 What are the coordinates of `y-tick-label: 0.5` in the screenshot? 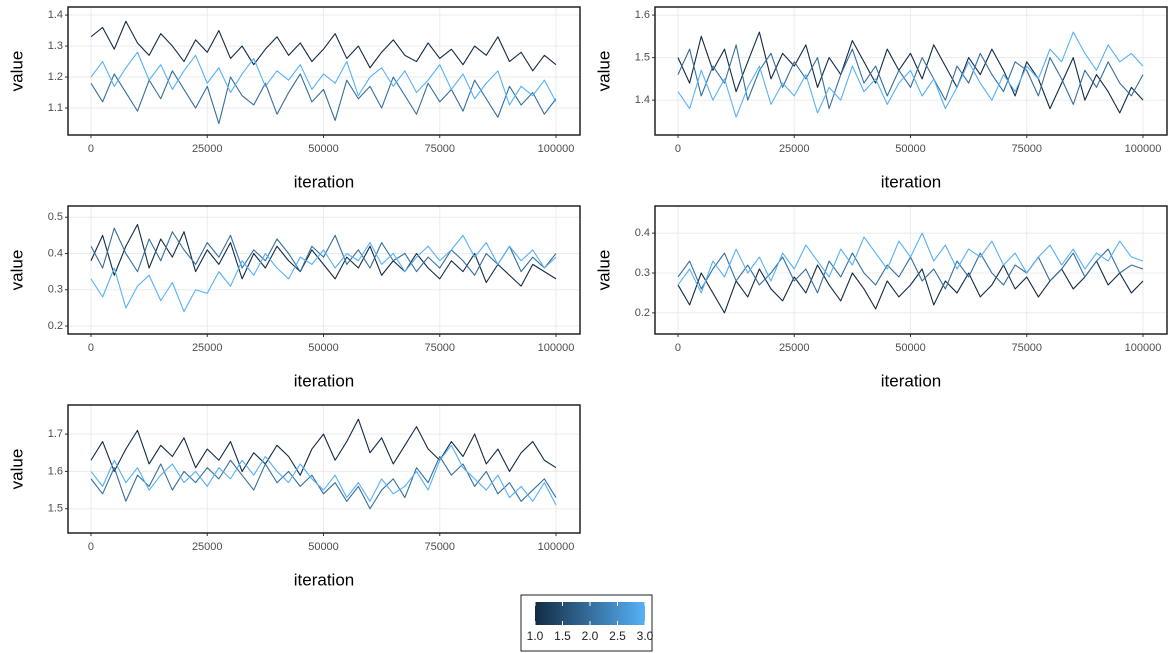 It's located at (55, 217).